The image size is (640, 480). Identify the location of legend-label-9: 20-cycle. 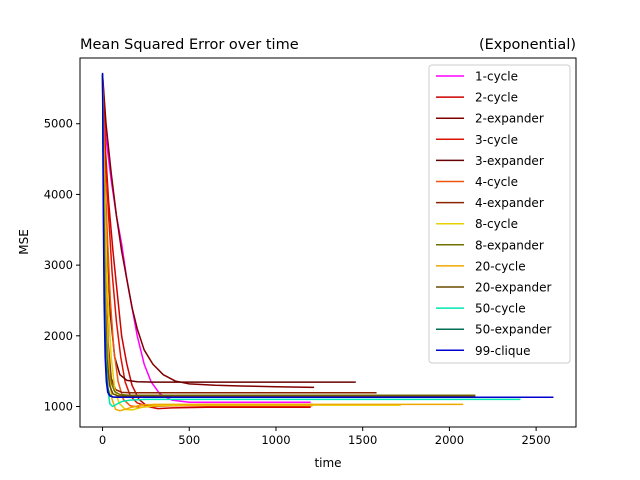
(500, 266).